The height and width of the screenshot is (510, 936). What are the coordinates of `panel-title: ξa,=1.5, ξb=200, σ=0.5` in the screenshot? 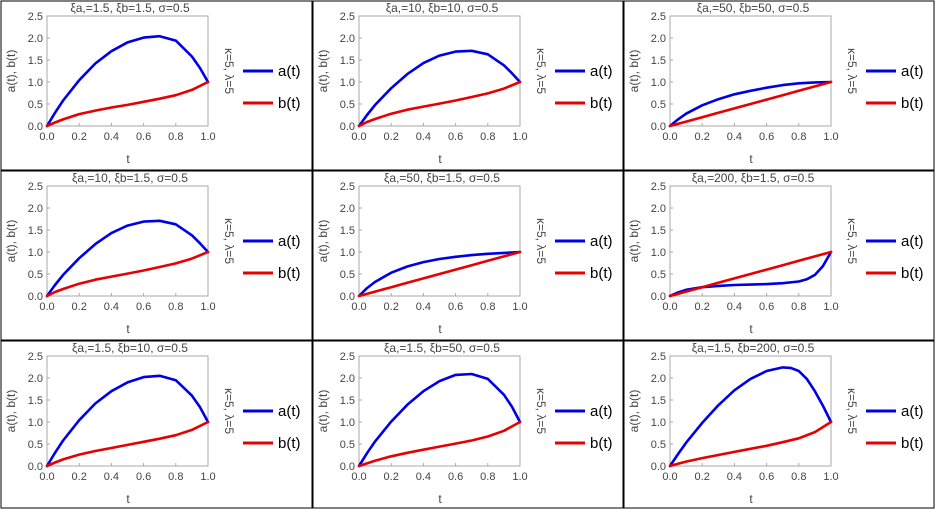 It's located at (753, 348).